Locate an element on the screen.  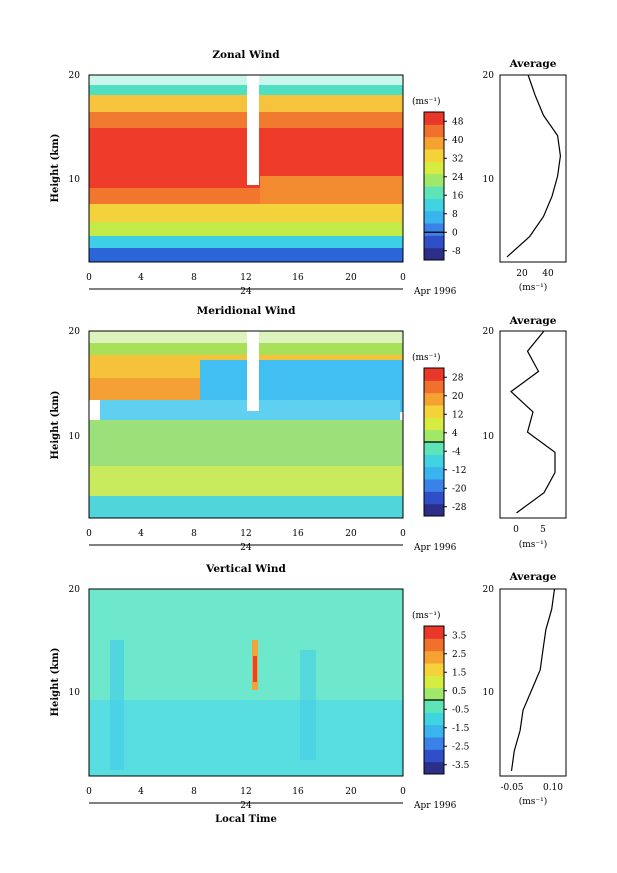
meridional-band-low is located at coordinates (246, 507).